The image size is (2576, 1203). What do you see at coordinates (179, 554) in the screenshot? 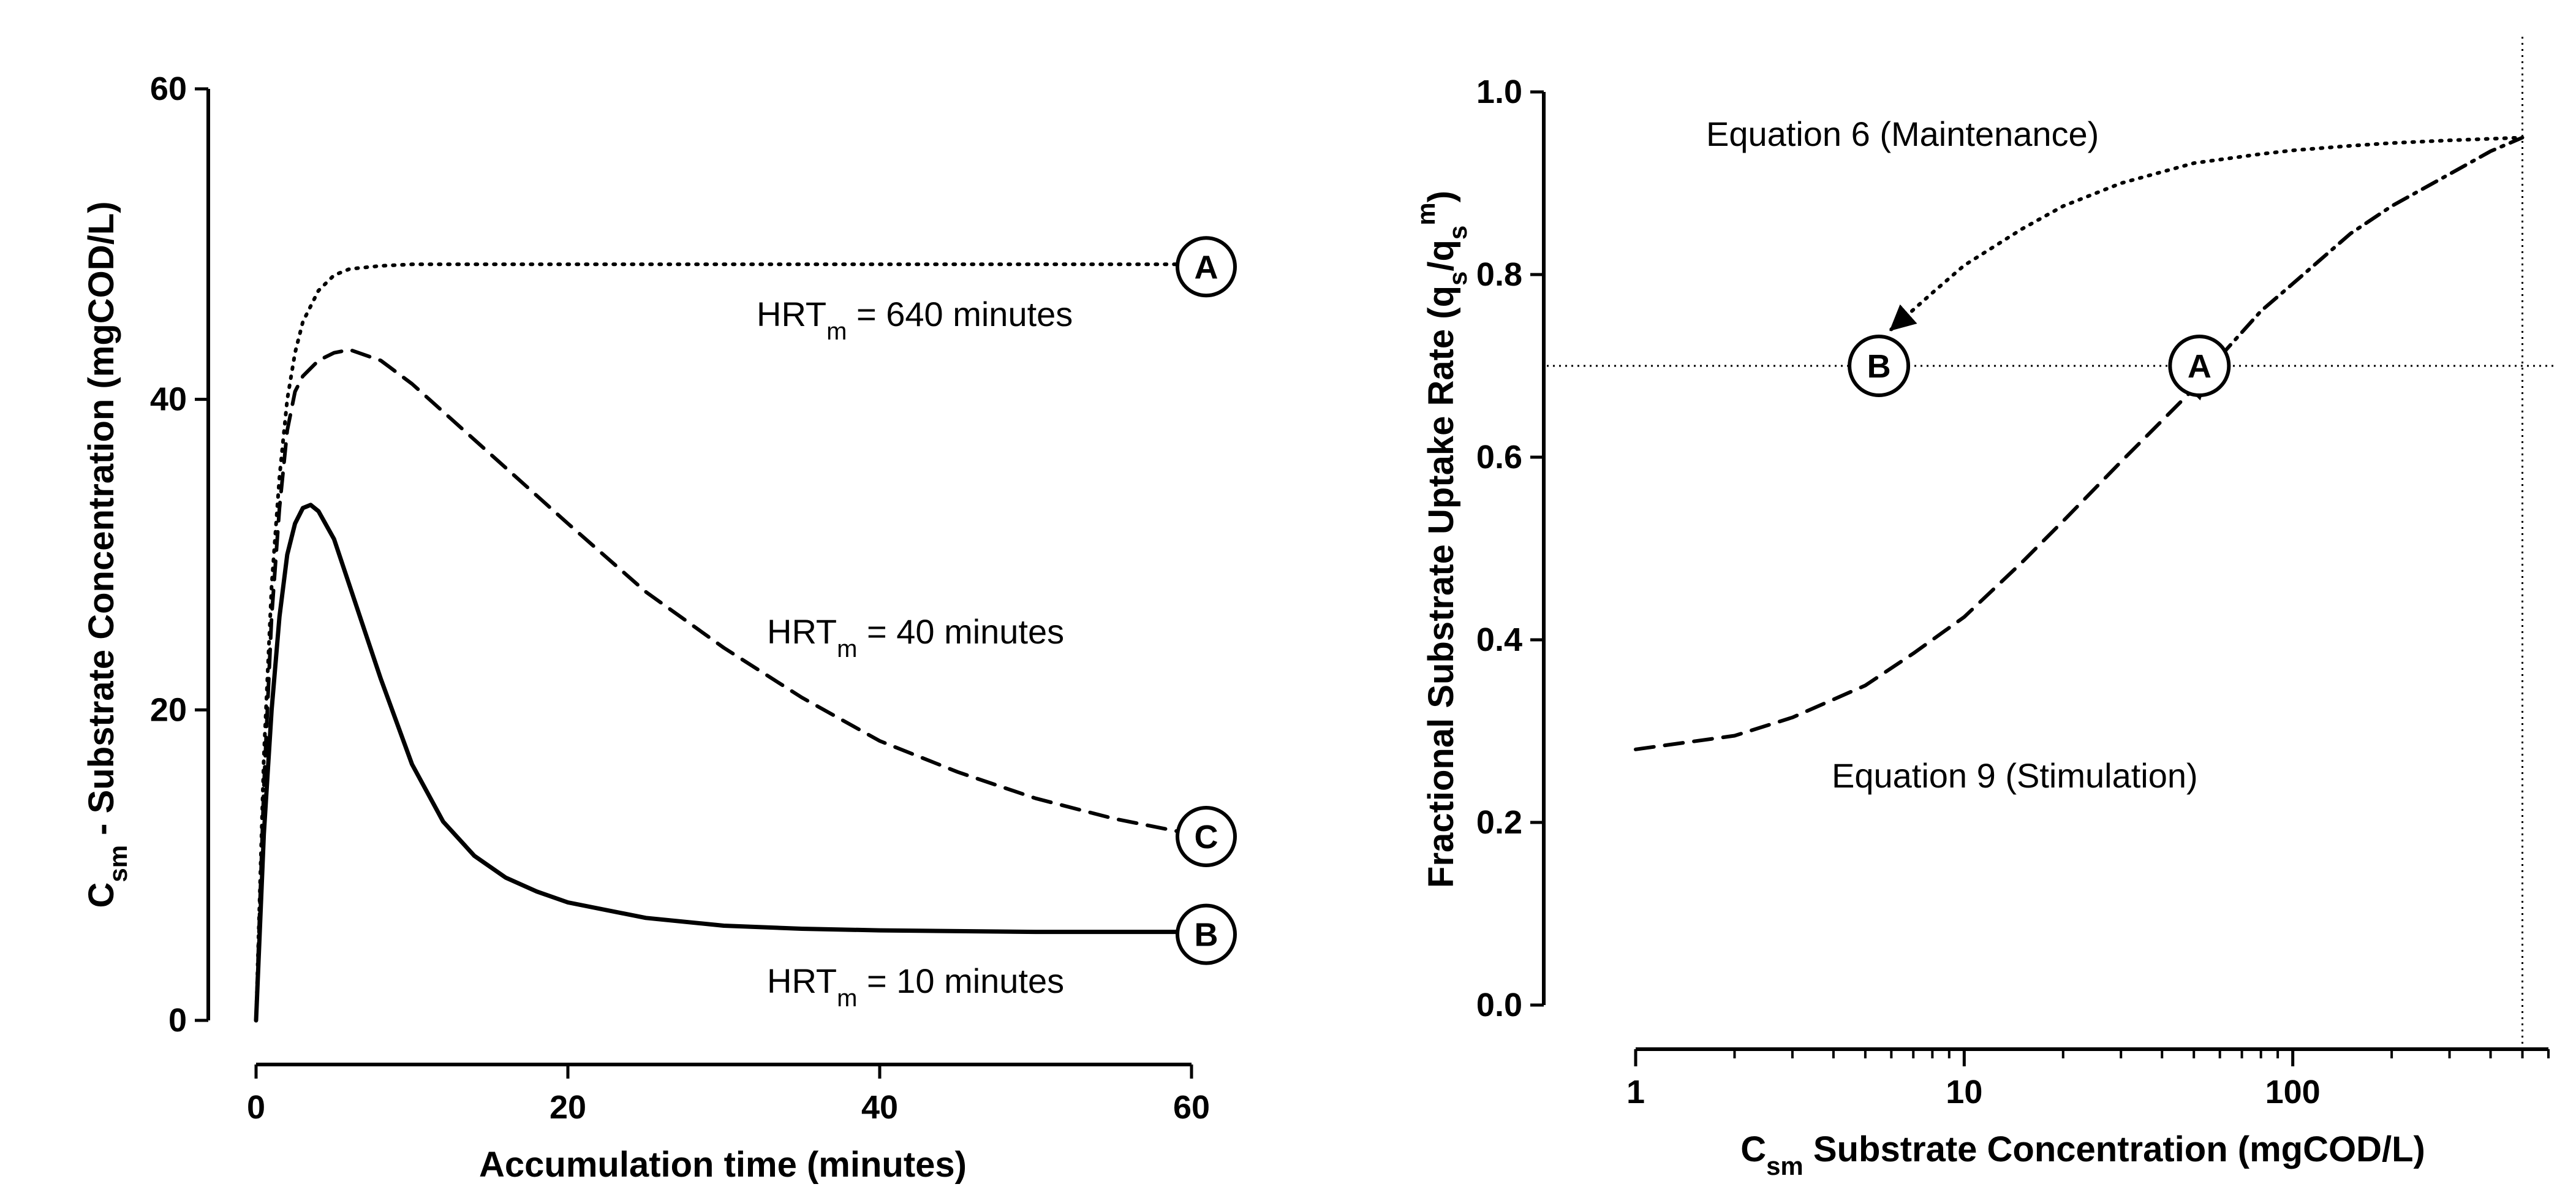
I see `left-y-ticks: 0 20 40 60` at bounding box center [179, 554].